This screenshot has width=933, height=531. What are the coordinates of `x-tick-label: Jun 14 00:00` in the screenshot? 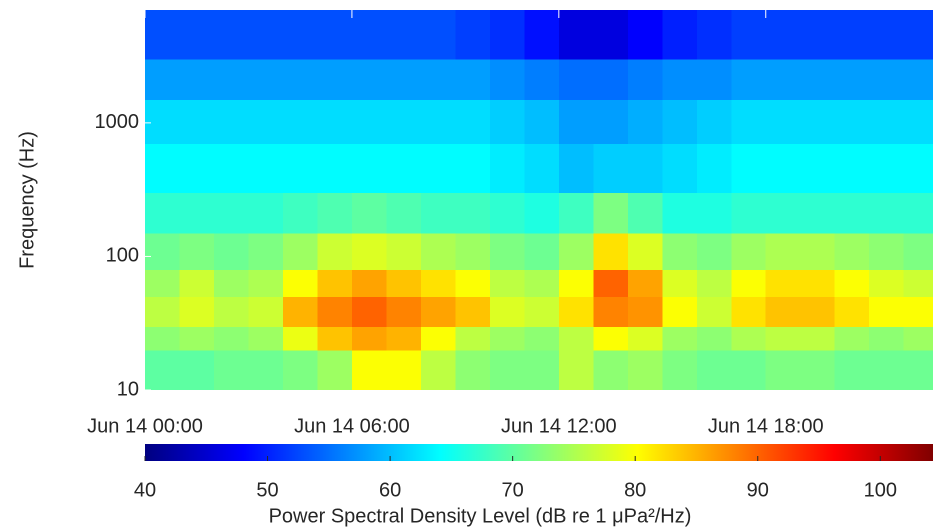 It's located at (145, 426).